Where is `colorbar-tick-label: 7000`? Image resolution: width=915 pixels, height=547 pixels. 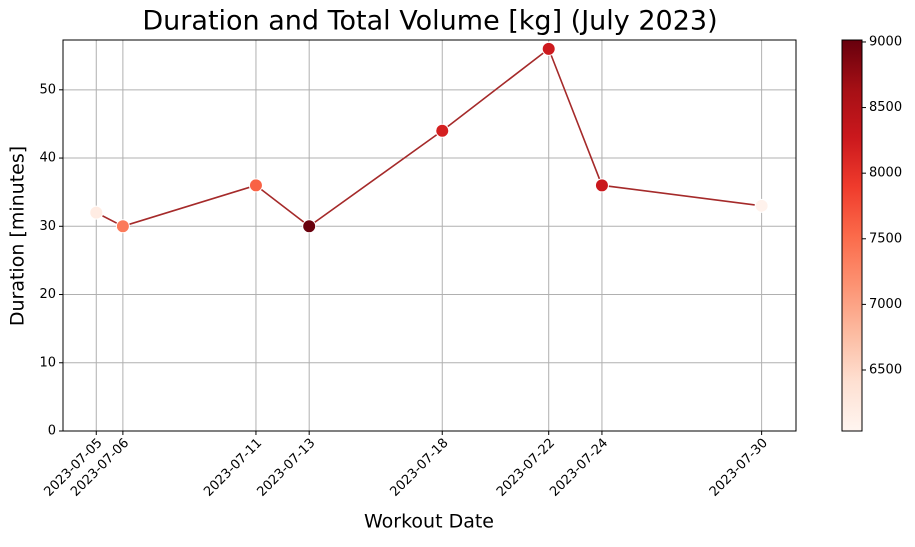 colorbar-tick-label: 7000 is located at coordinates (885, 304).